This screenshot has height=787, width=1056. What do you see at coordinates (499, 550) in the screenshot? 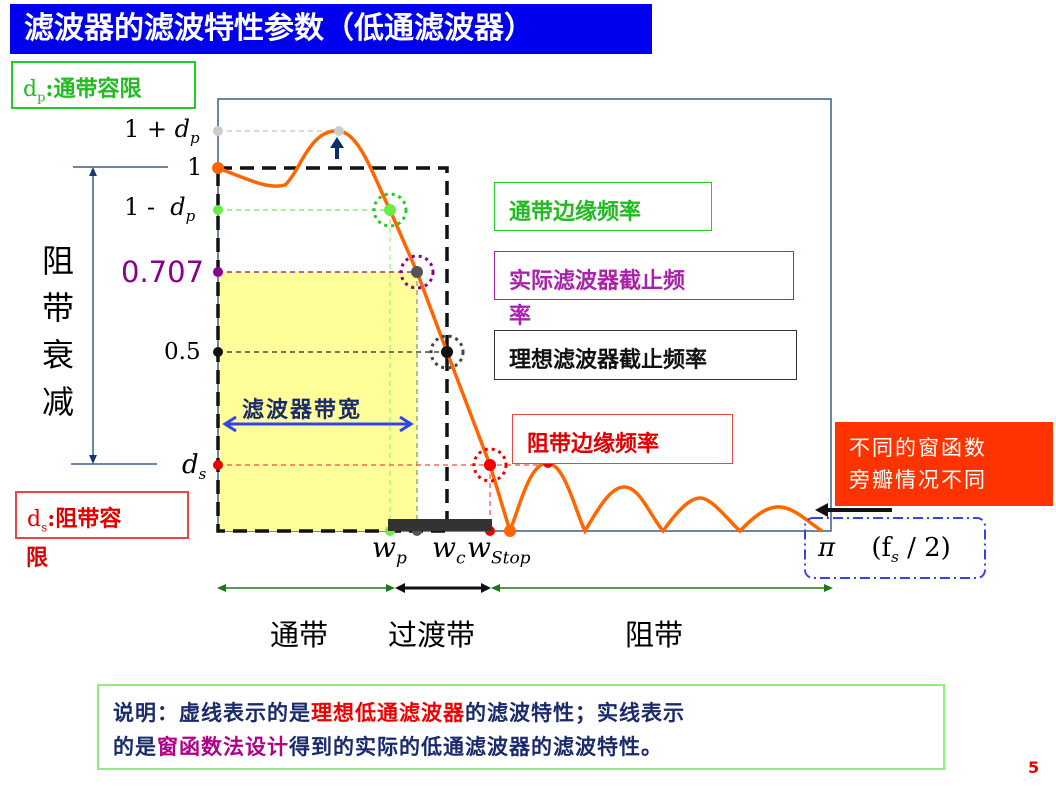
I see `x-label-wstop: wStop` at bounding box center [499, 550].